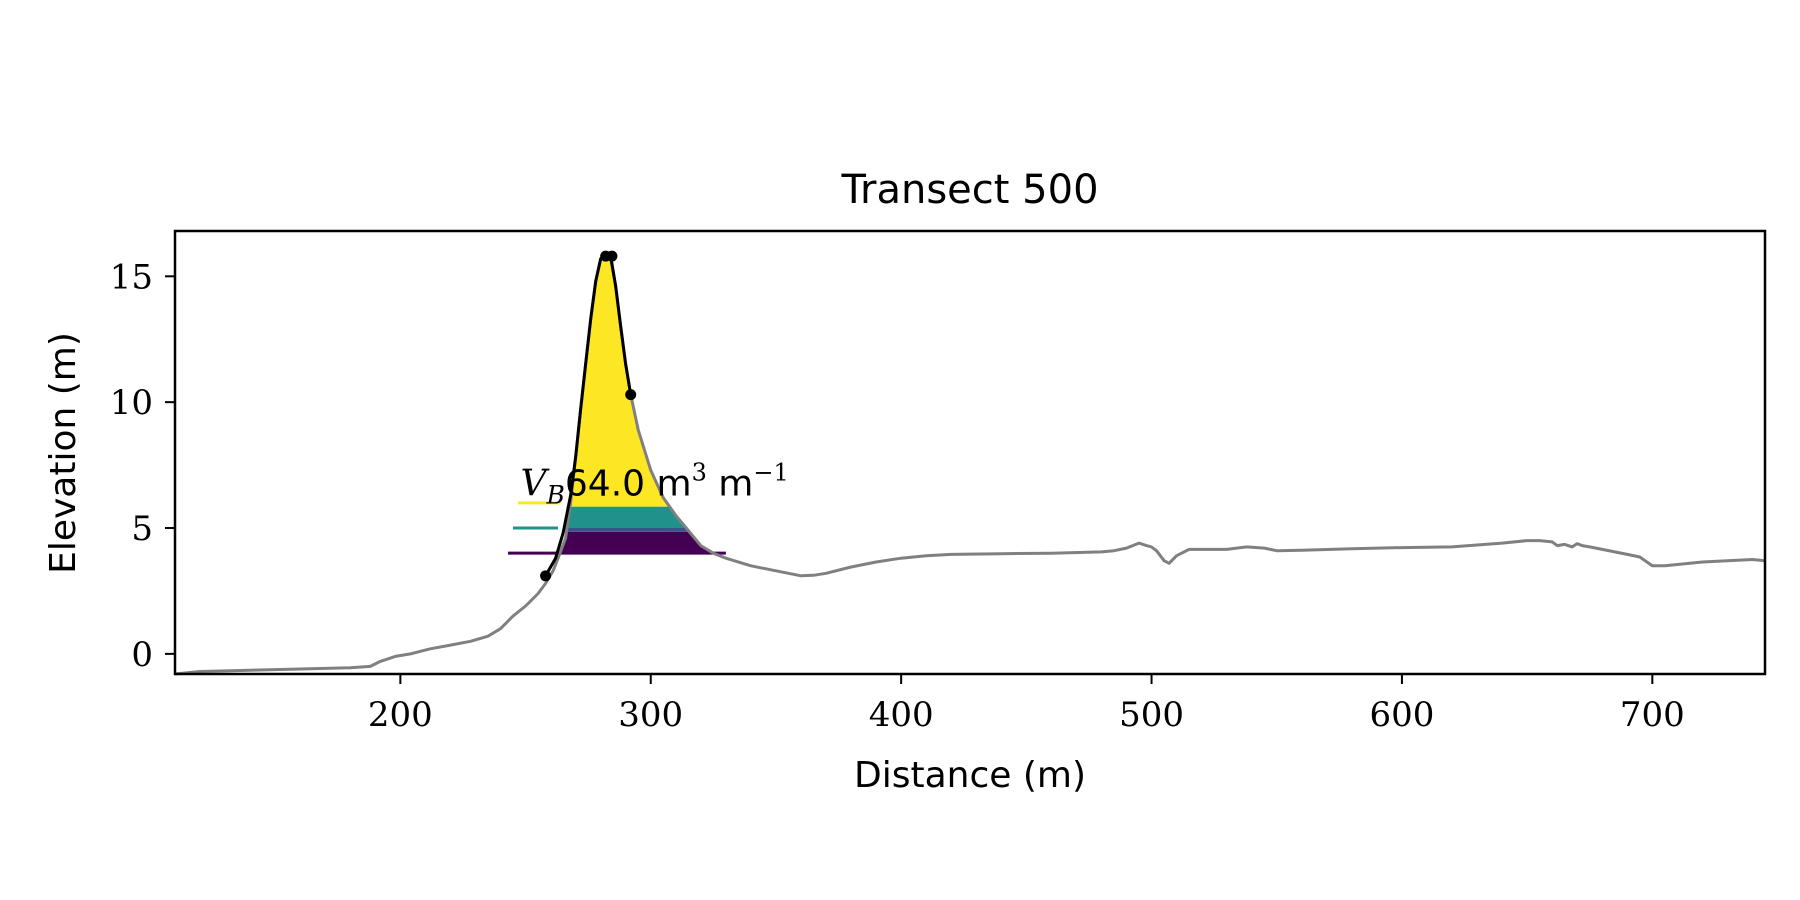 This screenshot has height=900, width=1800. Describe the element at coordinates (536, 483) in the screenshot. I see `volume-symbol: V` at that location.